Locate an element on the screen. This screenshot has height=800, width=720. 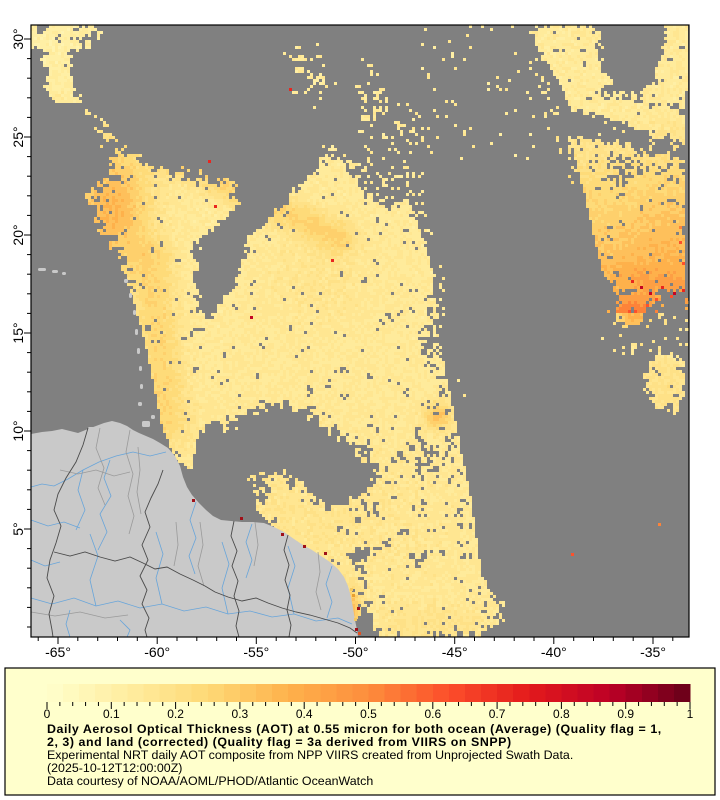
svg-text: 1 is located at coordinates (690, 714).